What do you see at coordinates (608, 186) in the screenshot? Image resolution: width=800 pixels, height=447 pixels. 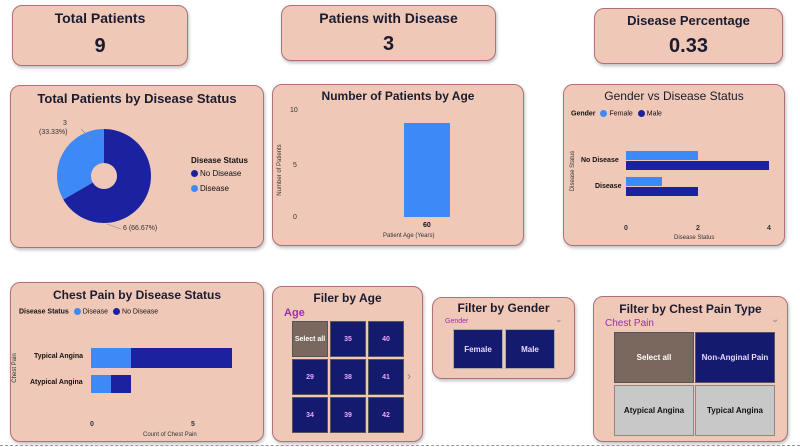 I see `category-label: Disease` at bounding box center [608, 186].